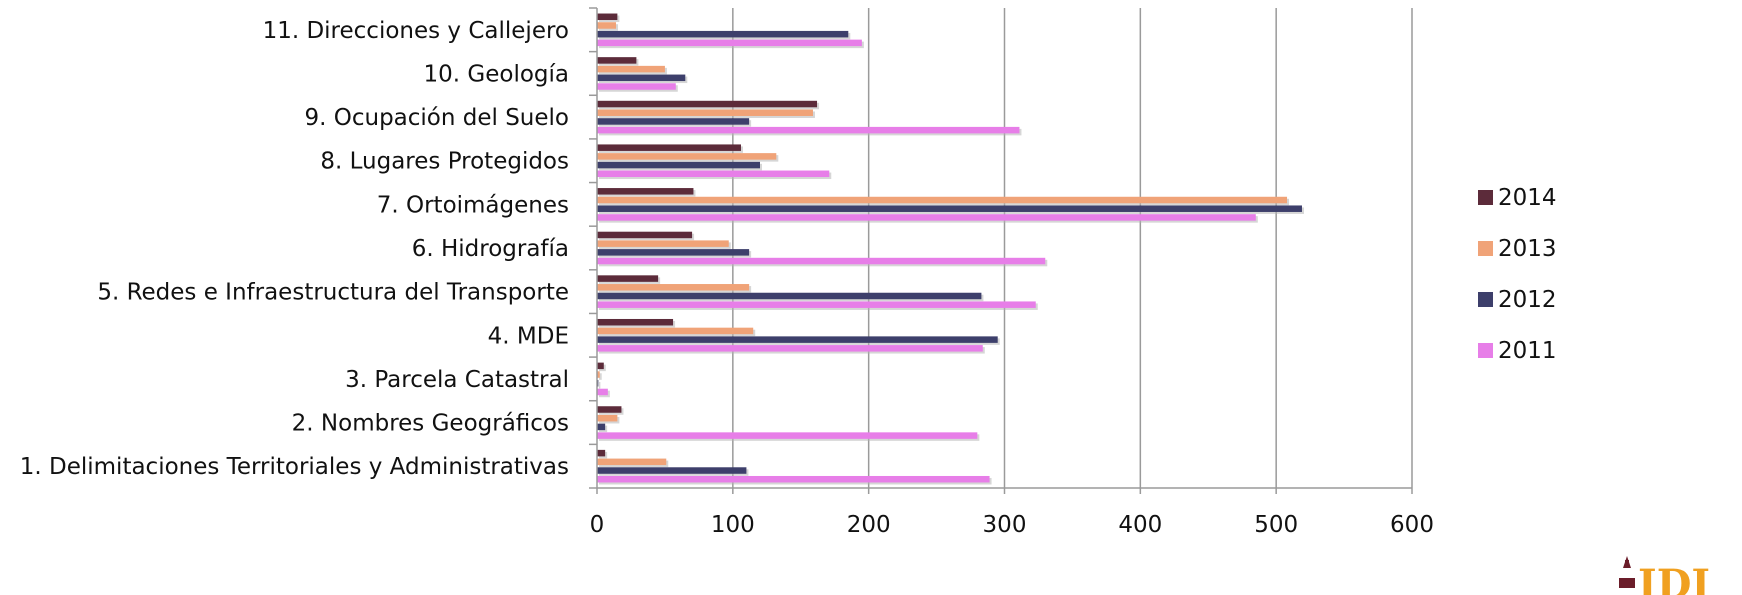 This screenshot has height=595, width=1742. What do you see at coordinates (1276, 525) in the screenshot?
I see `x-tick-label: 500` at bounding box center [1276, 525].